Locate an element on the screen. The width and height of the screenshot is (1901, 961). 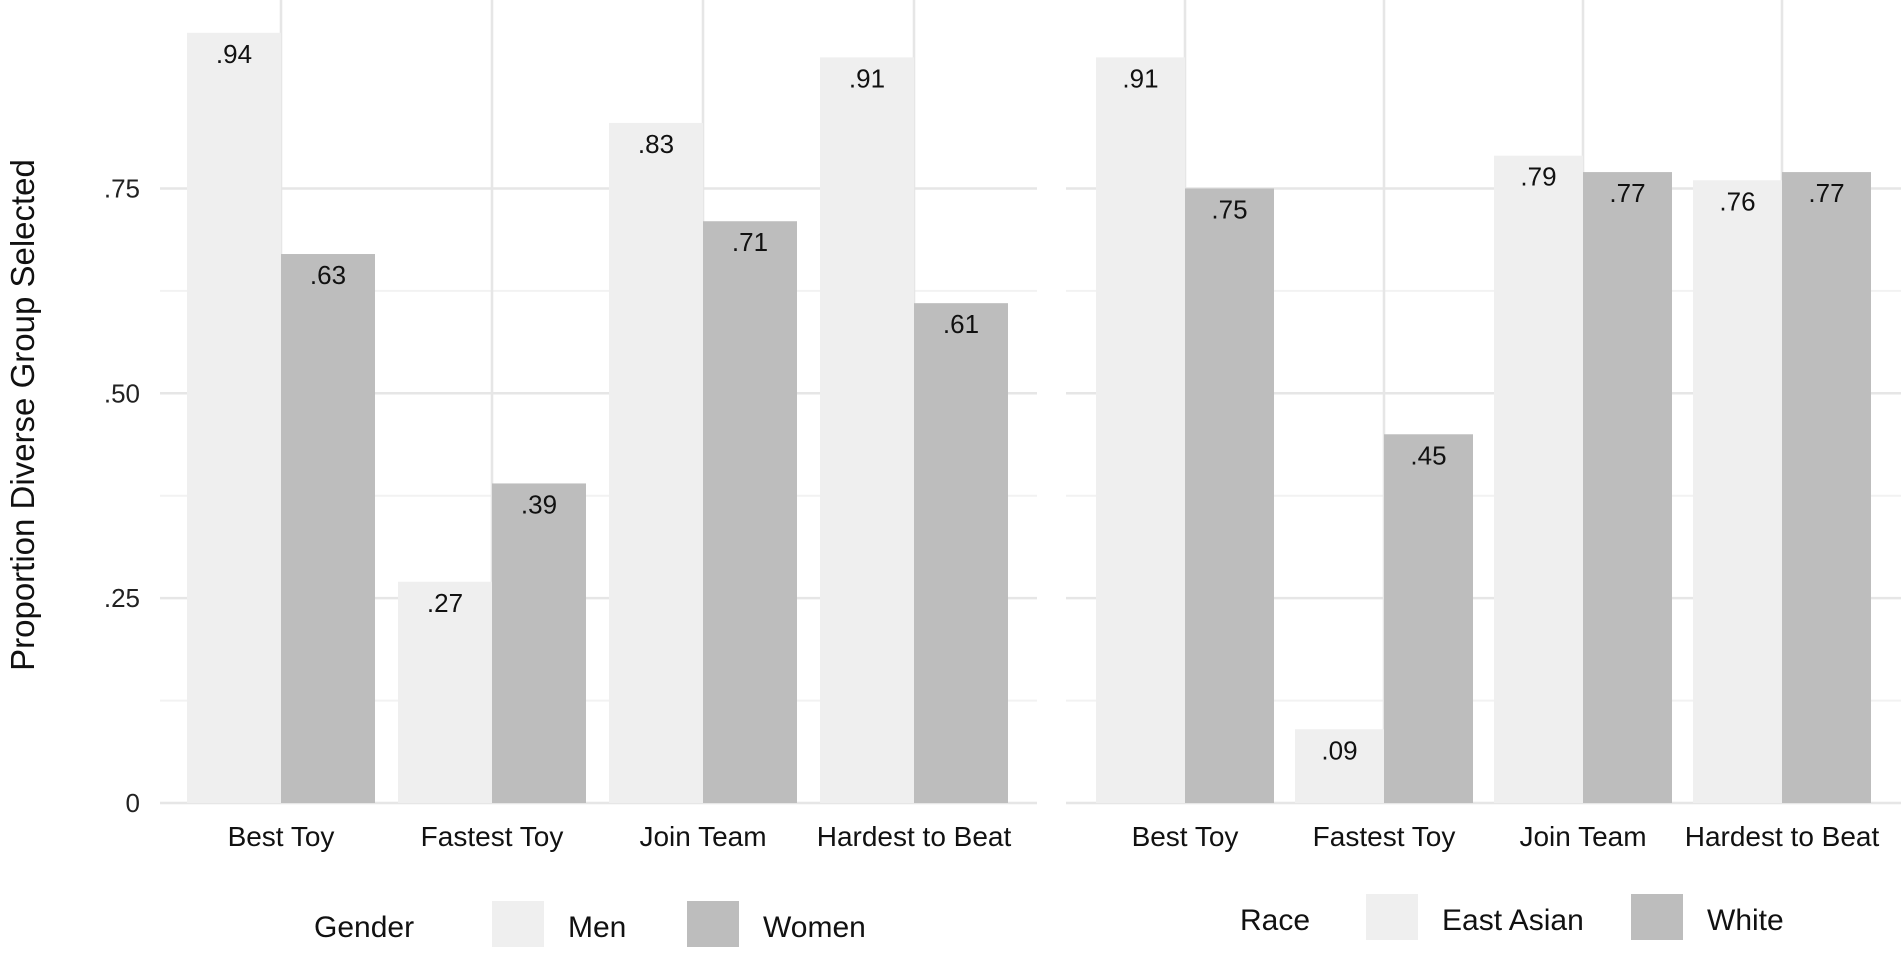
y-tick-label: .50 is located at coordinates (122, 393).